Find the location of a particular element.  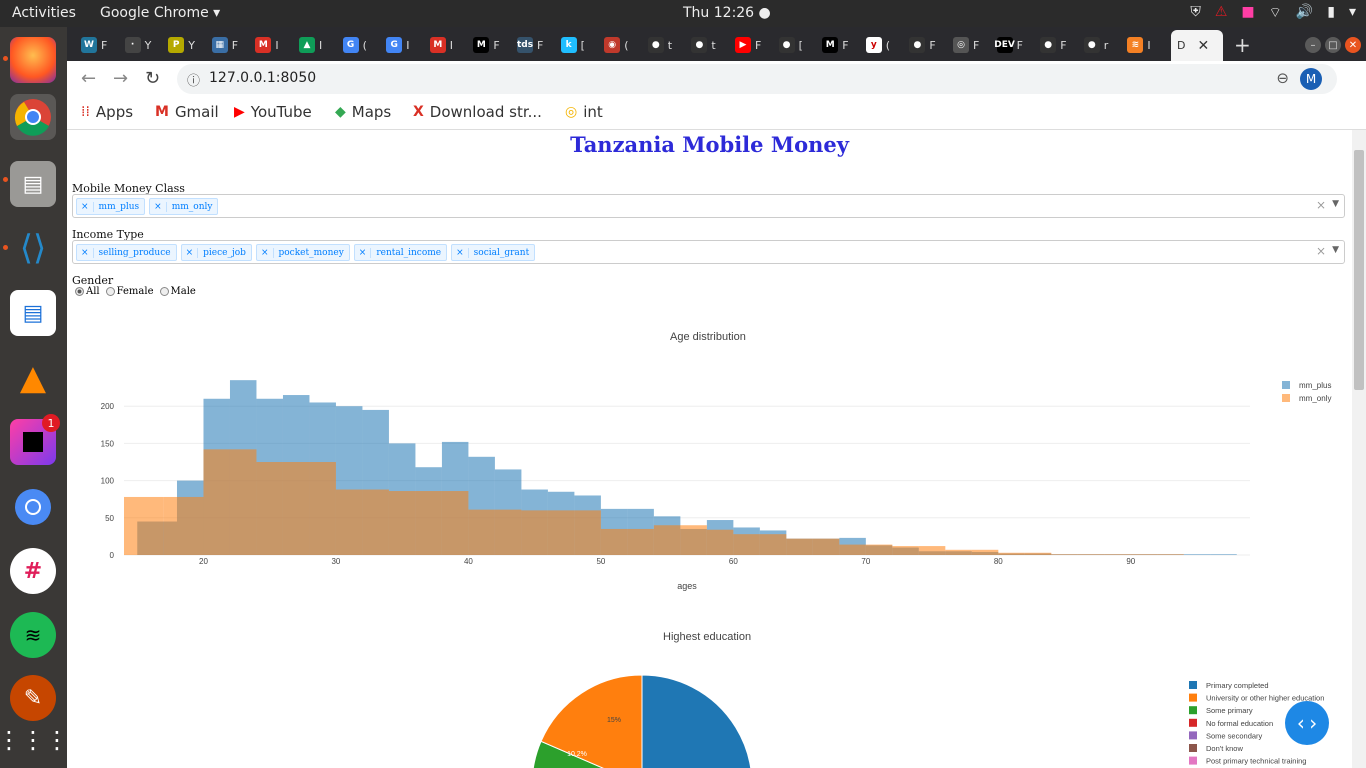

profile-avatar: M is located at coordinates (1311, 79).